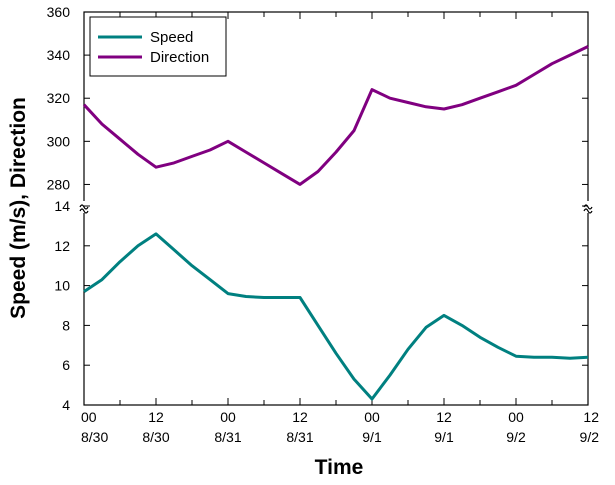 The image size is (615, 485). Describe the element at coordinates (66, 325) in the screenshot. I see `lower-y-tick-label: 8` at that location.